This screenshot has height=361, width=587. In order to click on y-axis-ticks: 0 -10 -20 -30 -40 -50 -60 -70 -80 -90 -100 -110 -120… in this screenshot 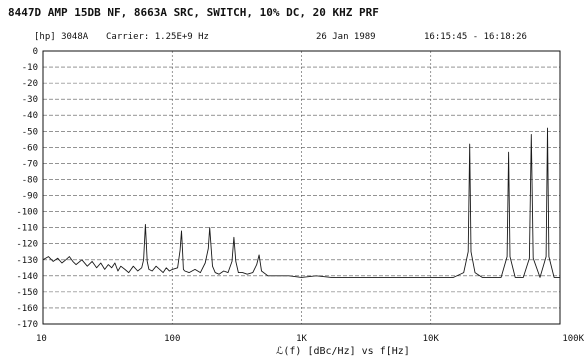, I will do `click(27, 188)`.